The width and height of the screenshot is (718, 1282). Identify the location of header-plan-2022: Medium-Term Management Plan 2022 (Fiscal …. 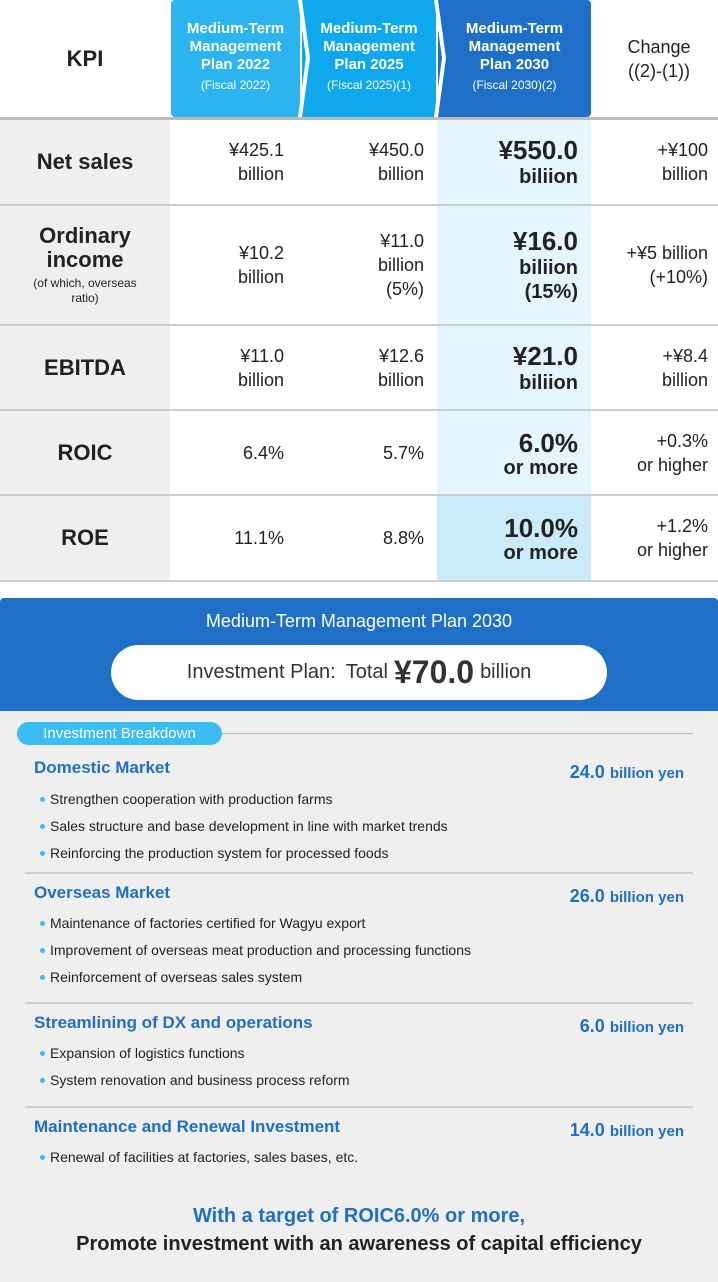
(235, 58).